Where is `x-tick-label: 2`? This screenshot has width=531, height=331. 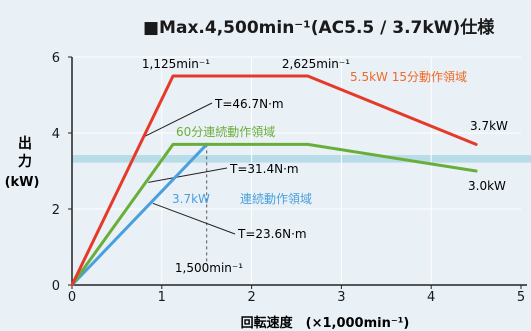
x-tick-label: 2 is located at coordinates (251, 297).